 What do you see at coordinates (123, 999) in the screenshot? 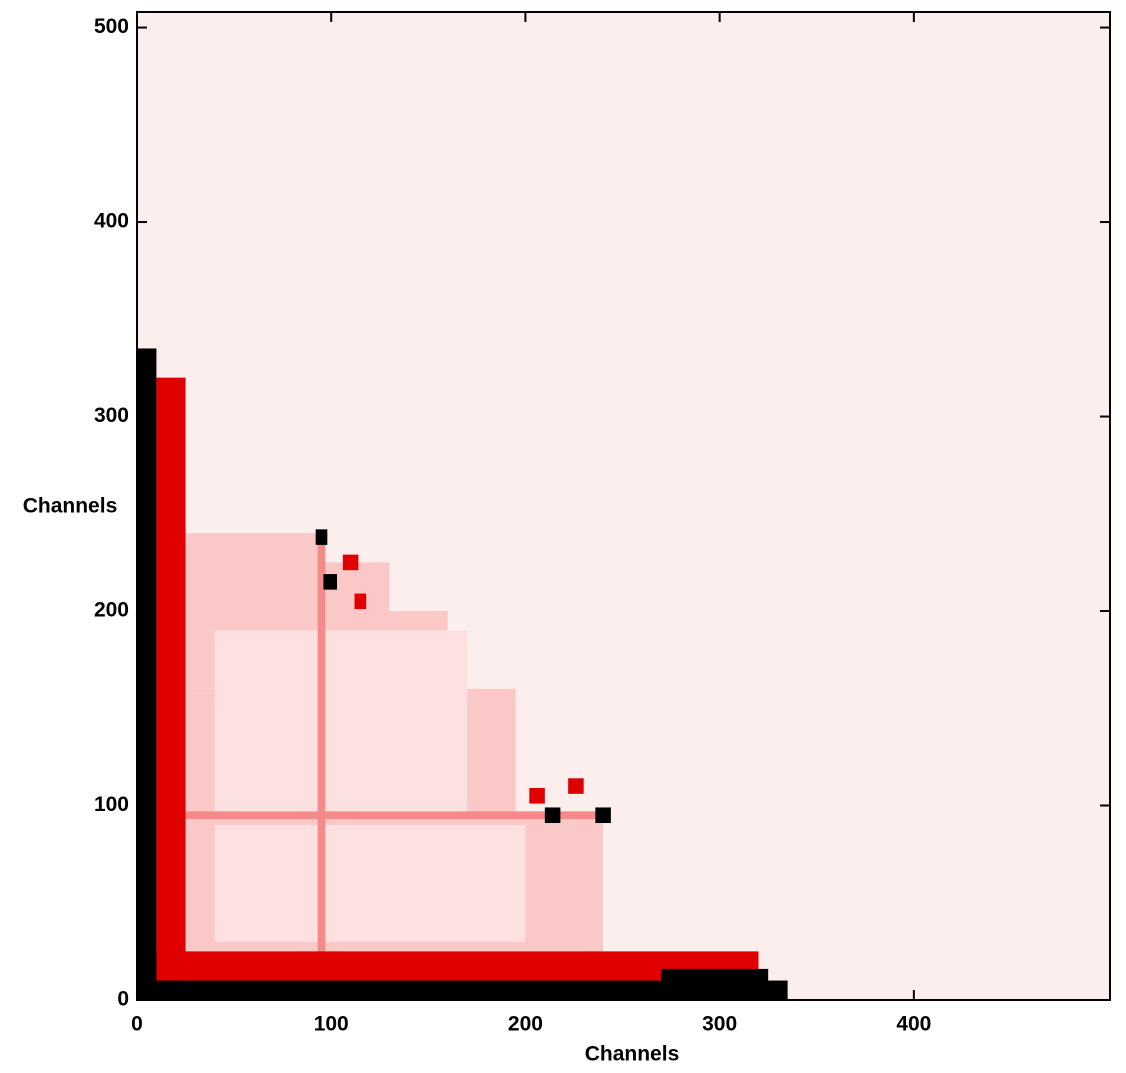
I see `y-tick-label: 0` at bounding box center [123, 999].